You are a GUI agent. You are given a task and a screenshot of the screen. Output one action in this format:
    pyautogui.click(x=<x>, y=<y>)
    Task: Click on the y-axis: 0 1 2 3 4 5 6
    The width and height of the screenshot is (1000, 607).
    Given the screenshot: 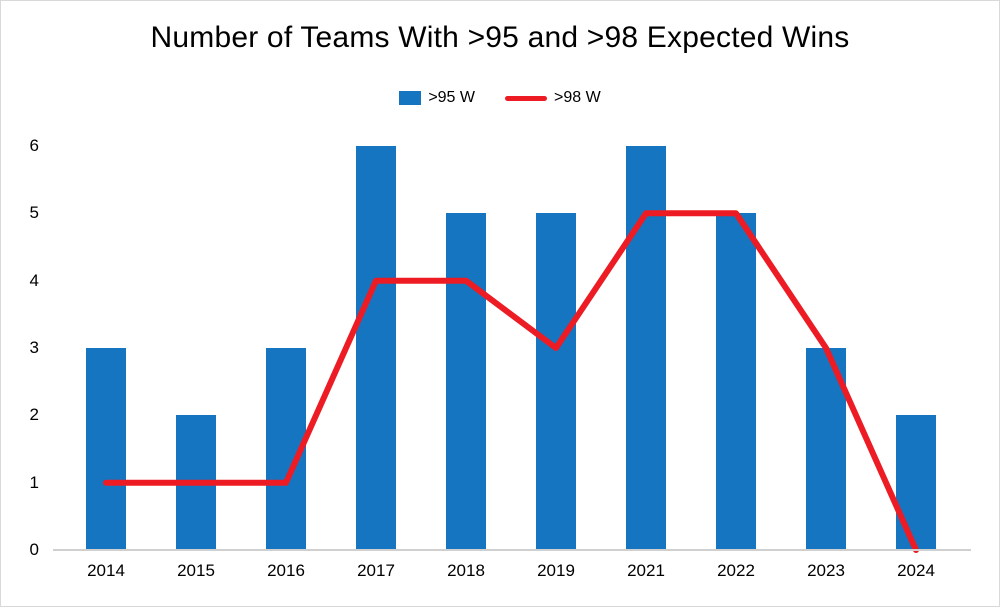 What is the action you would take?
    pyautogui.click(x=25, y=347)
    